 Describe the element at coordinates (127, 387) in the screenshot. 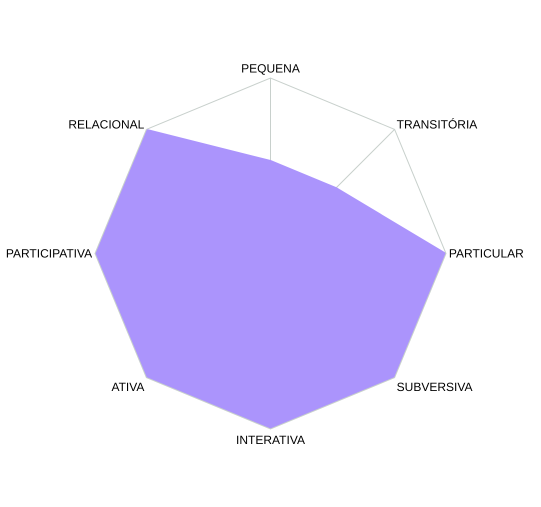

I see `spoke-label: ATIVA` at that location.